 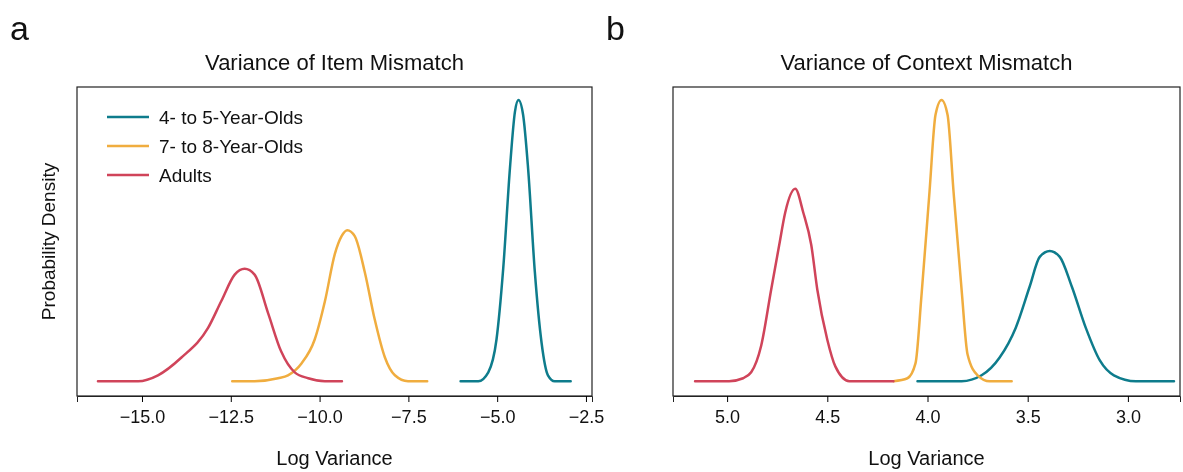 I want to click on x-tick-label: 4.5, so click(x=828, y=416).